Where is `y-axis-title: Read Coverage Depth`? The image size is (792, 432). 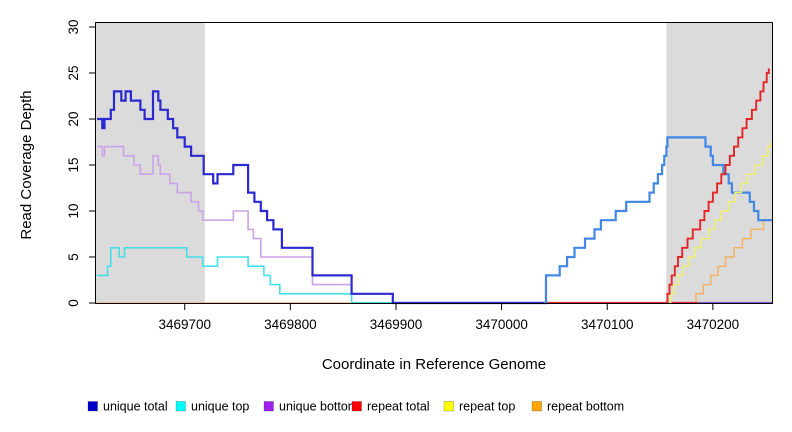
y-axis-title: Read Coverage Depth is located at coordinates (26, 164).